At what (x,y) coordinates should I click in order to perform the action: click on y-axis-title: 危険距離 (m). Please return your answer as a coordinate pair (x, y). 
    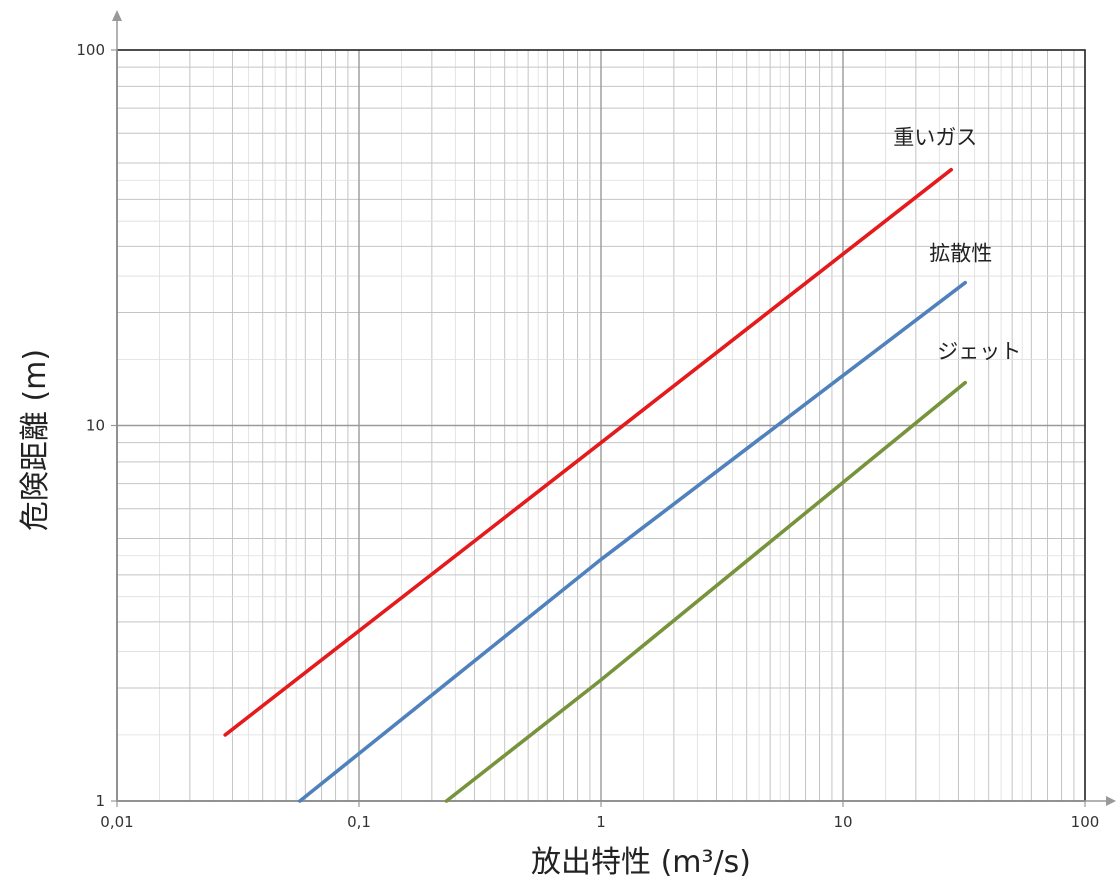
    Looking at the image, I should click on (35, 440).